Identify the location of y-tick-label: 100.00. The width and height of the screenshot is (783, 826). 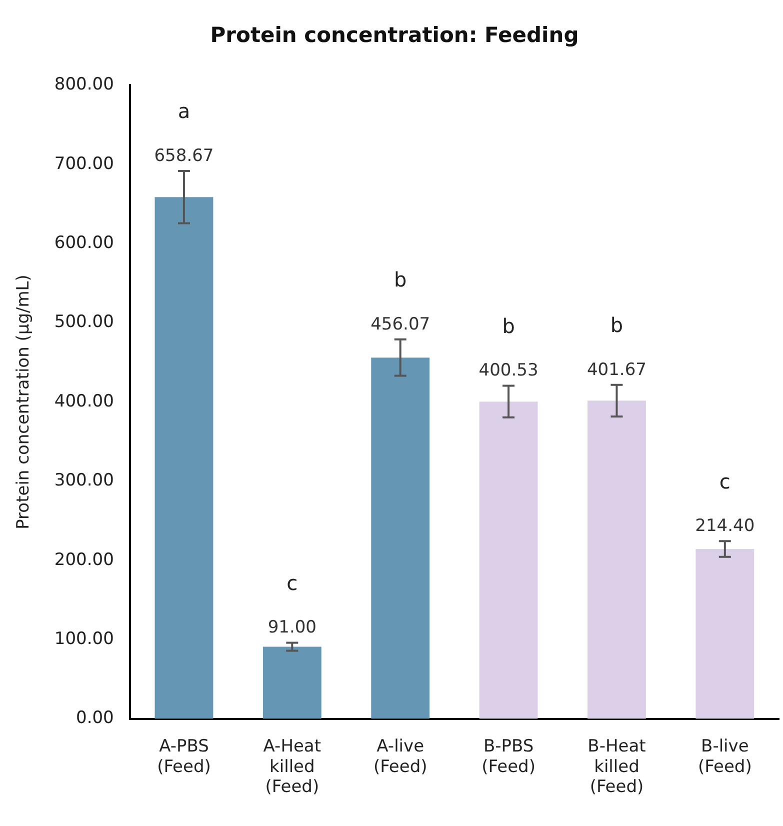
(84, 639).